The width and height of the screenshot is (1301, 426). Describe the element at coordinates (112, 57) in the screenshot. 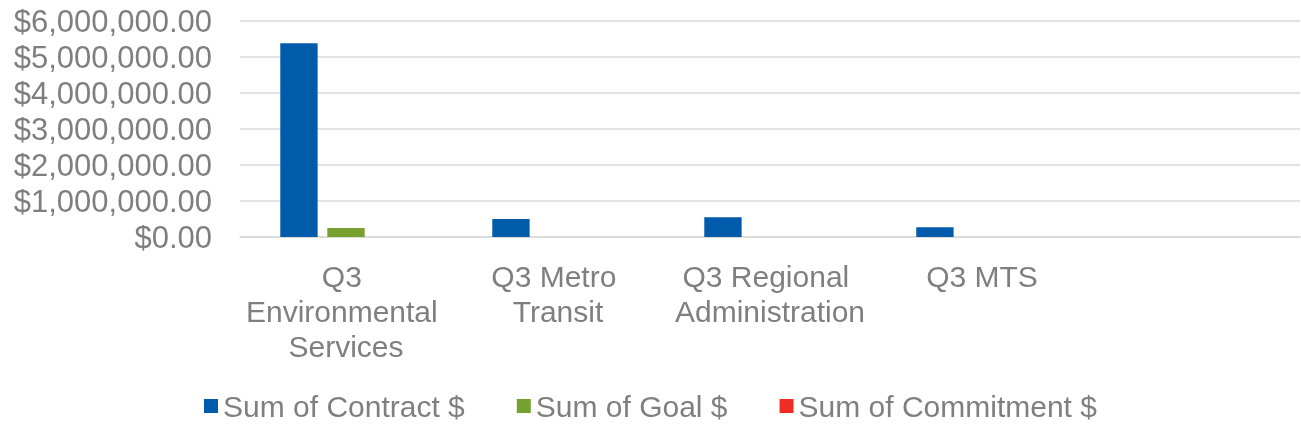

I see `y-tick-label: $5,000,000.00` at that location.